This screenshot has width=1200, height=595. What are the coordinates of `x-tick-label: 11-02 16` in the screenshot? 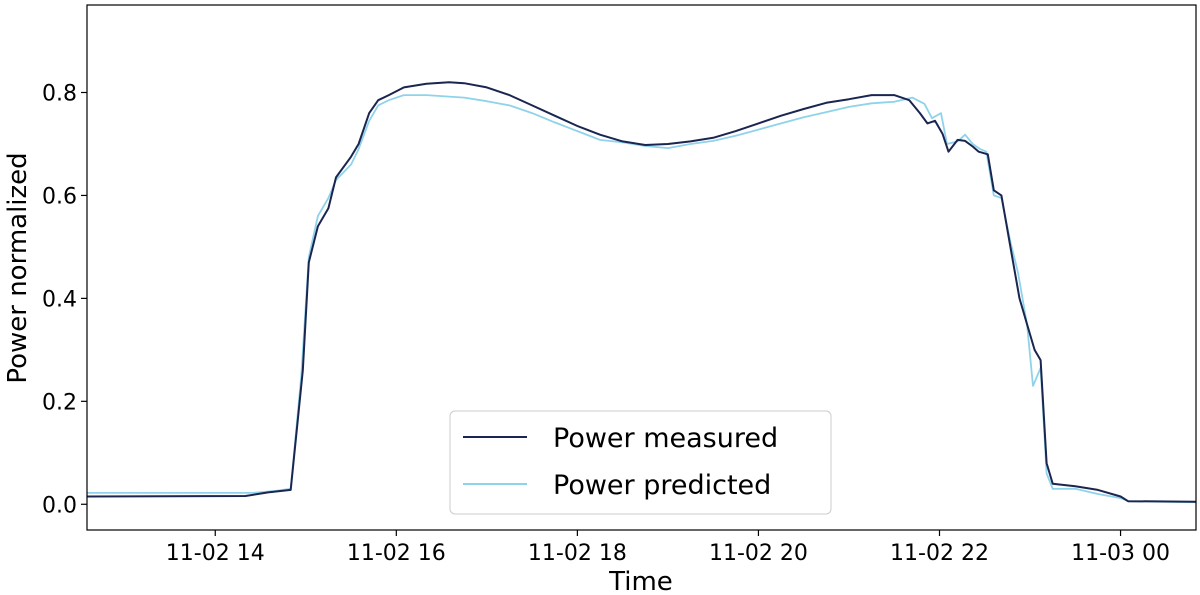 It's located at (396, 553).